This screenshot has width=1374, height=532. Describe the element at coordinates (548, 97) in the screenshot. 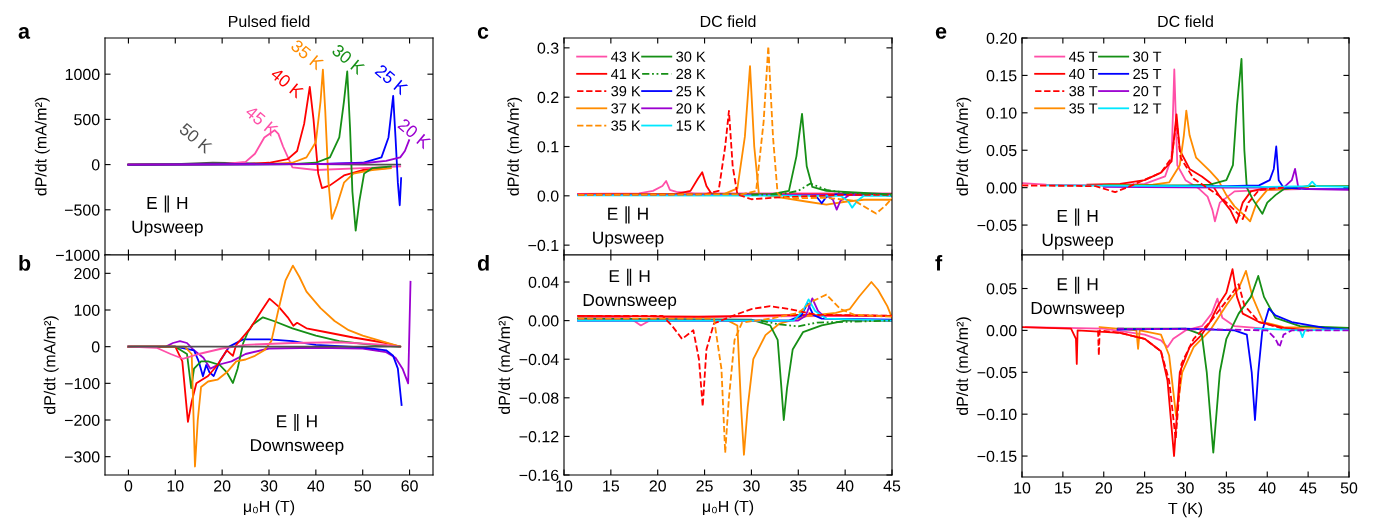

I see `y-tick-label: 0.2` at that location.